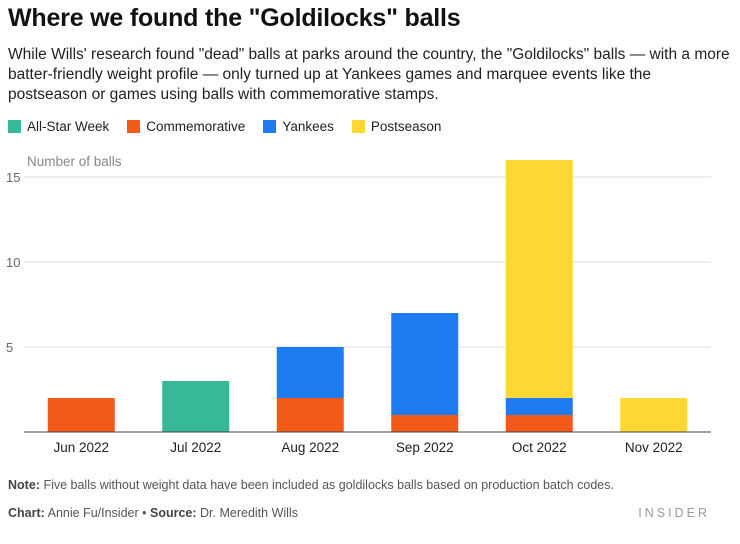 The image size is (740, 544). Describe the element at coordinates (310, 447) in the screenshot. I see `x-tick-label: Aug 2022` at that location.